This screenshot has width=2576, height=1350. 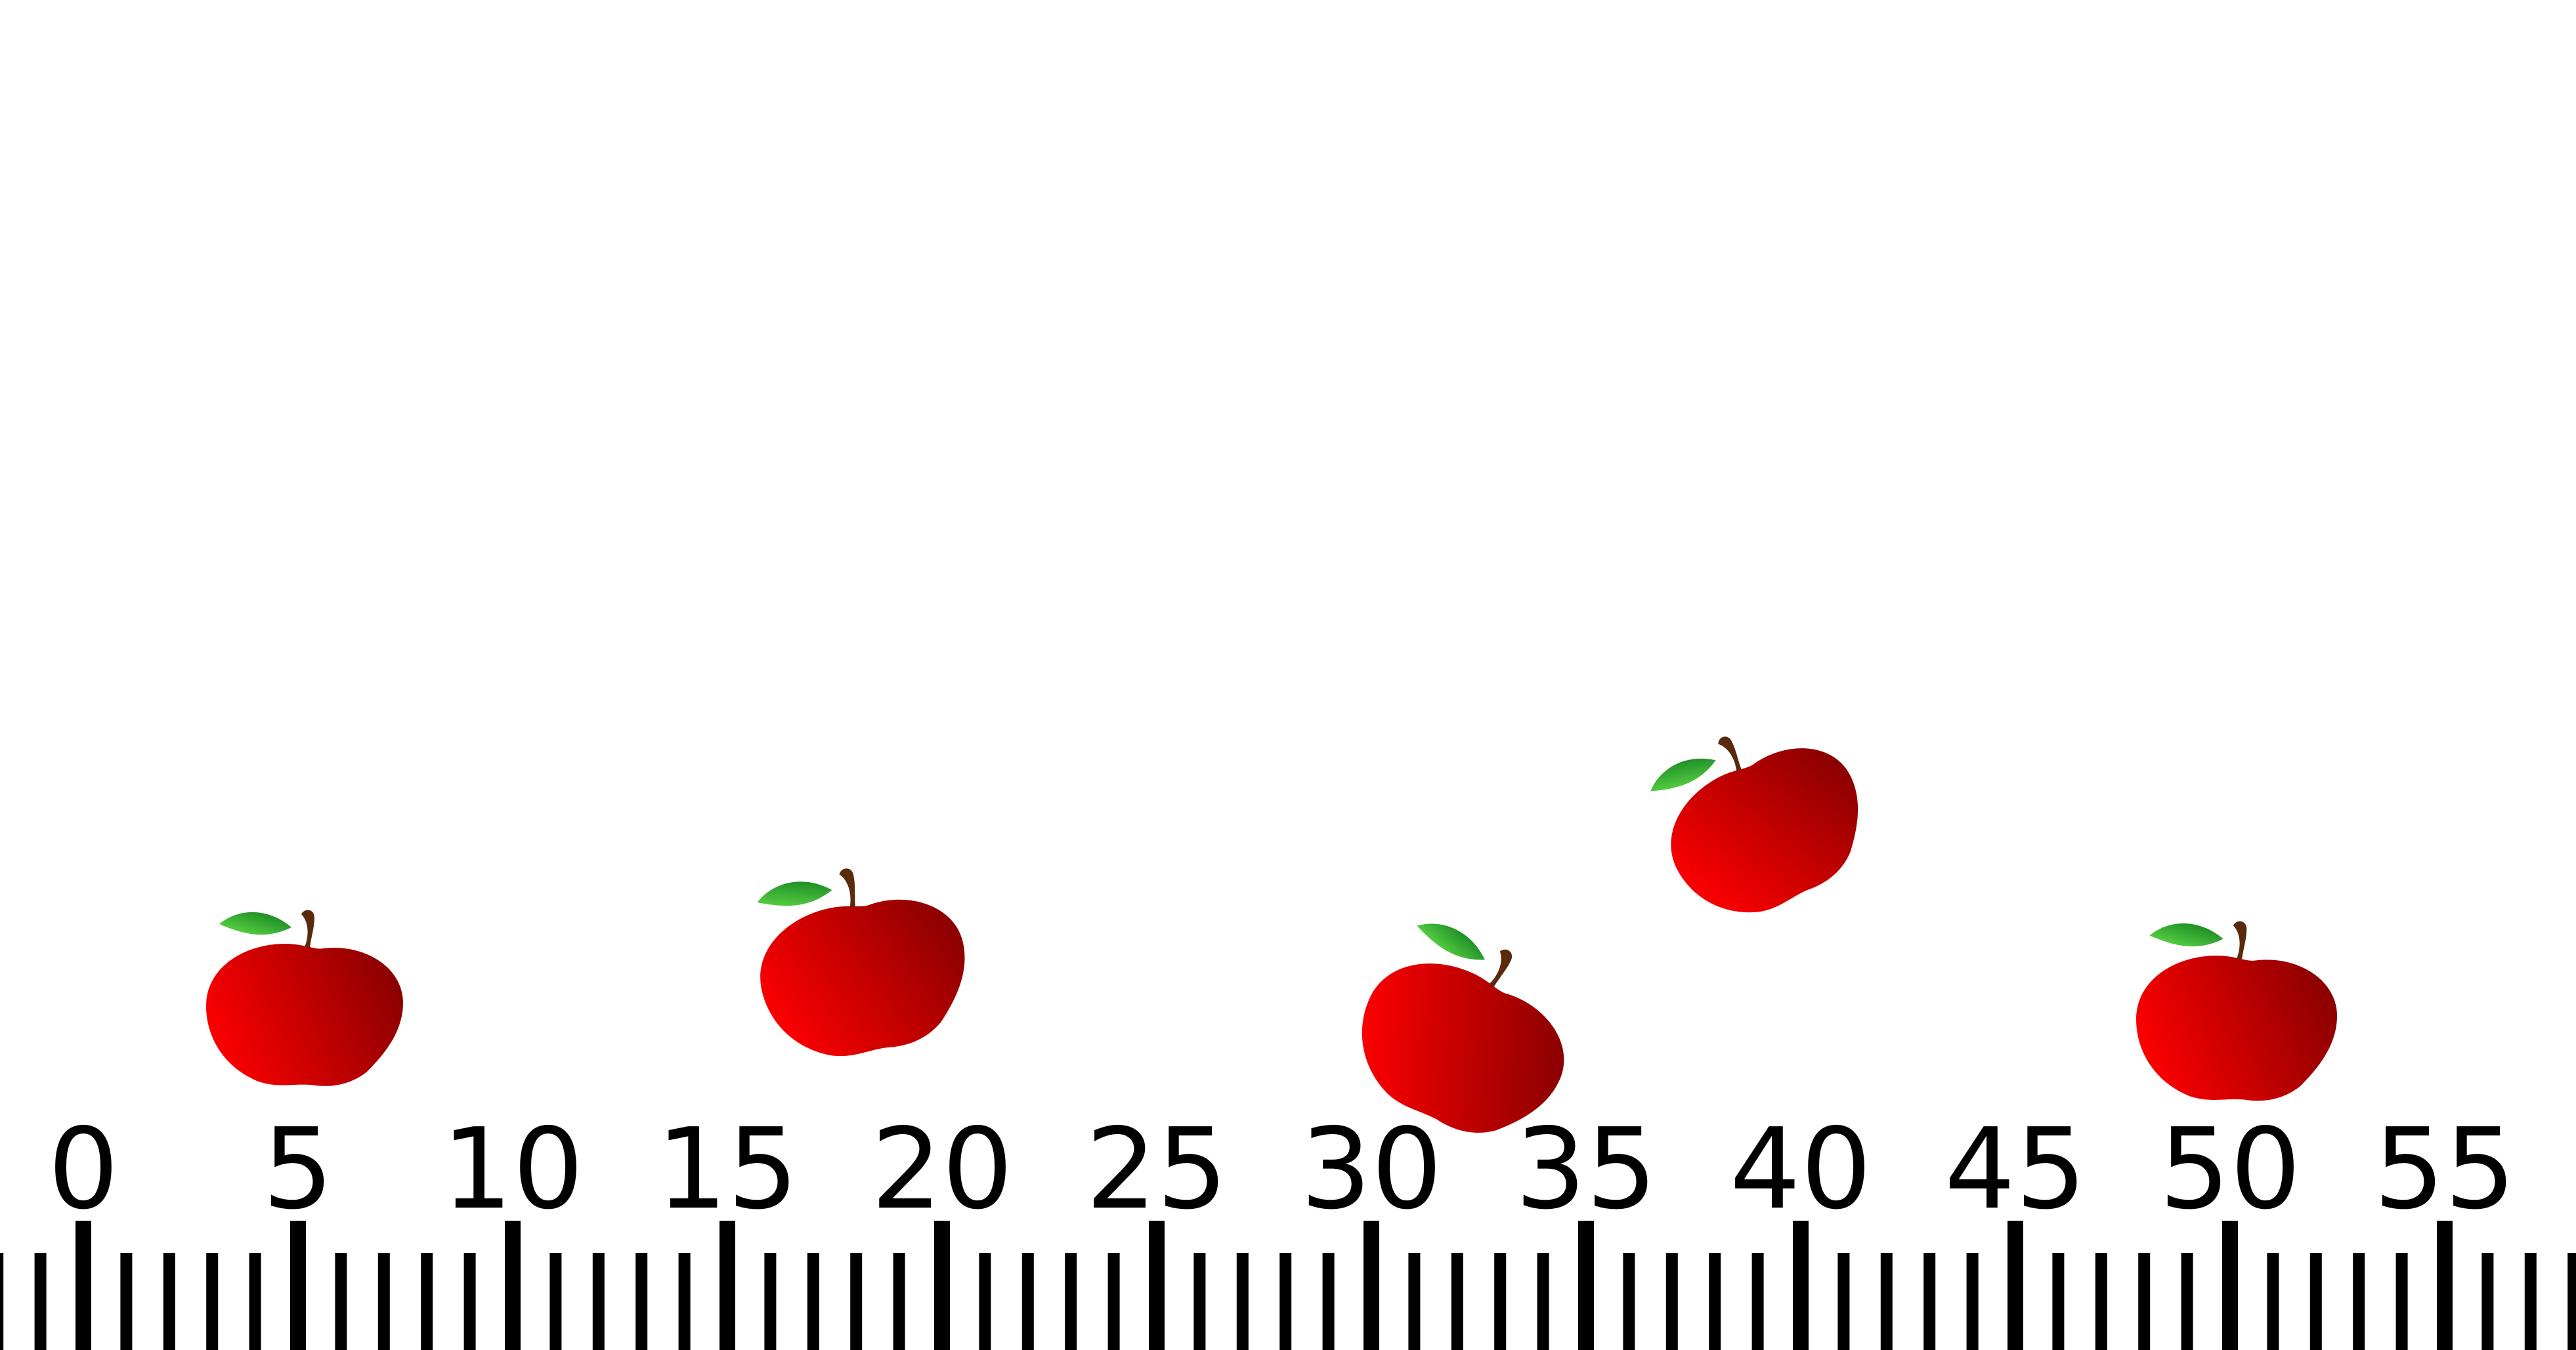 What do you see at coordinates (727, 1169) in the screenshot?
I see `ruler-label: 15` at bounding box center [727, 1169].